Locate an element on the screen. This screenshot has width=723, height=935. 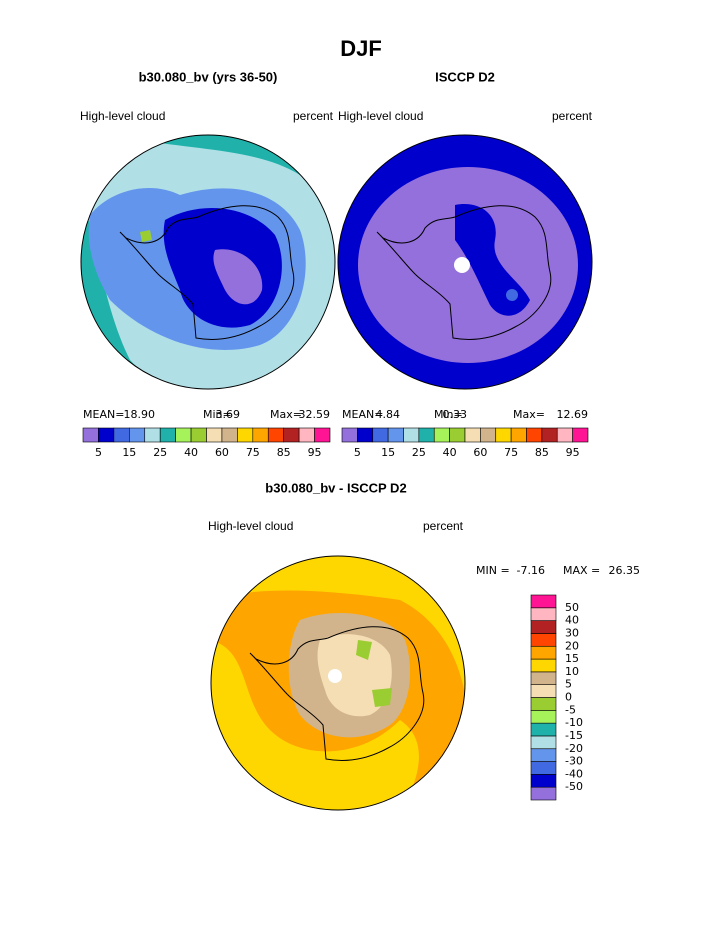
chart-title: ISCCP D2 is located at coordinates (465, 76).